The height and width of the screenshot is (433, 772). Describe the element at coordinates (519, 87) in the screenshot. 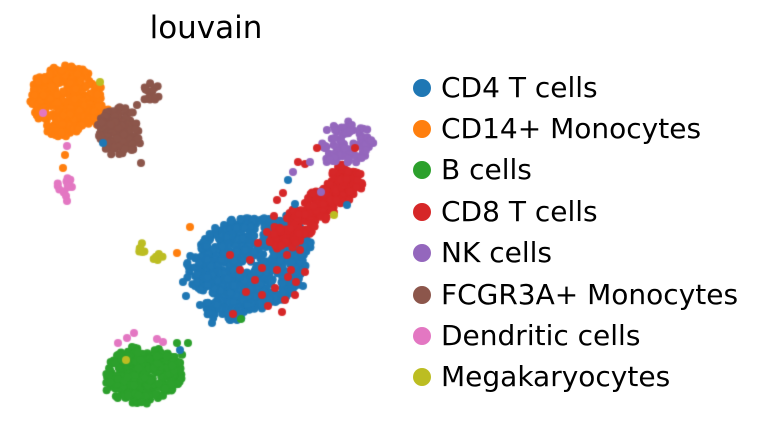

I see `legend-label: CD4 T cells` at that location.